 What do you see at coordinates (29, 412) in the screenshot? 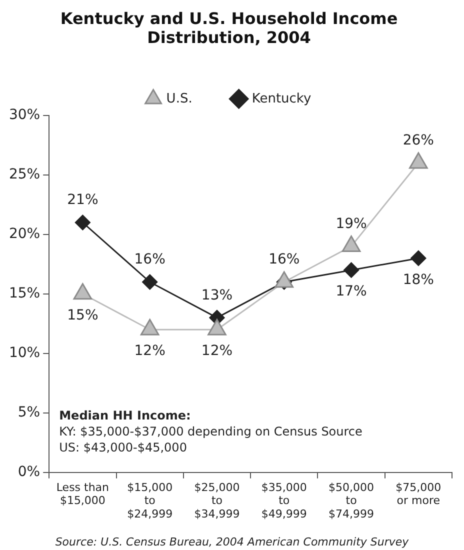
I see `y-tick-label: 5%` at bounding box center [29, 412].